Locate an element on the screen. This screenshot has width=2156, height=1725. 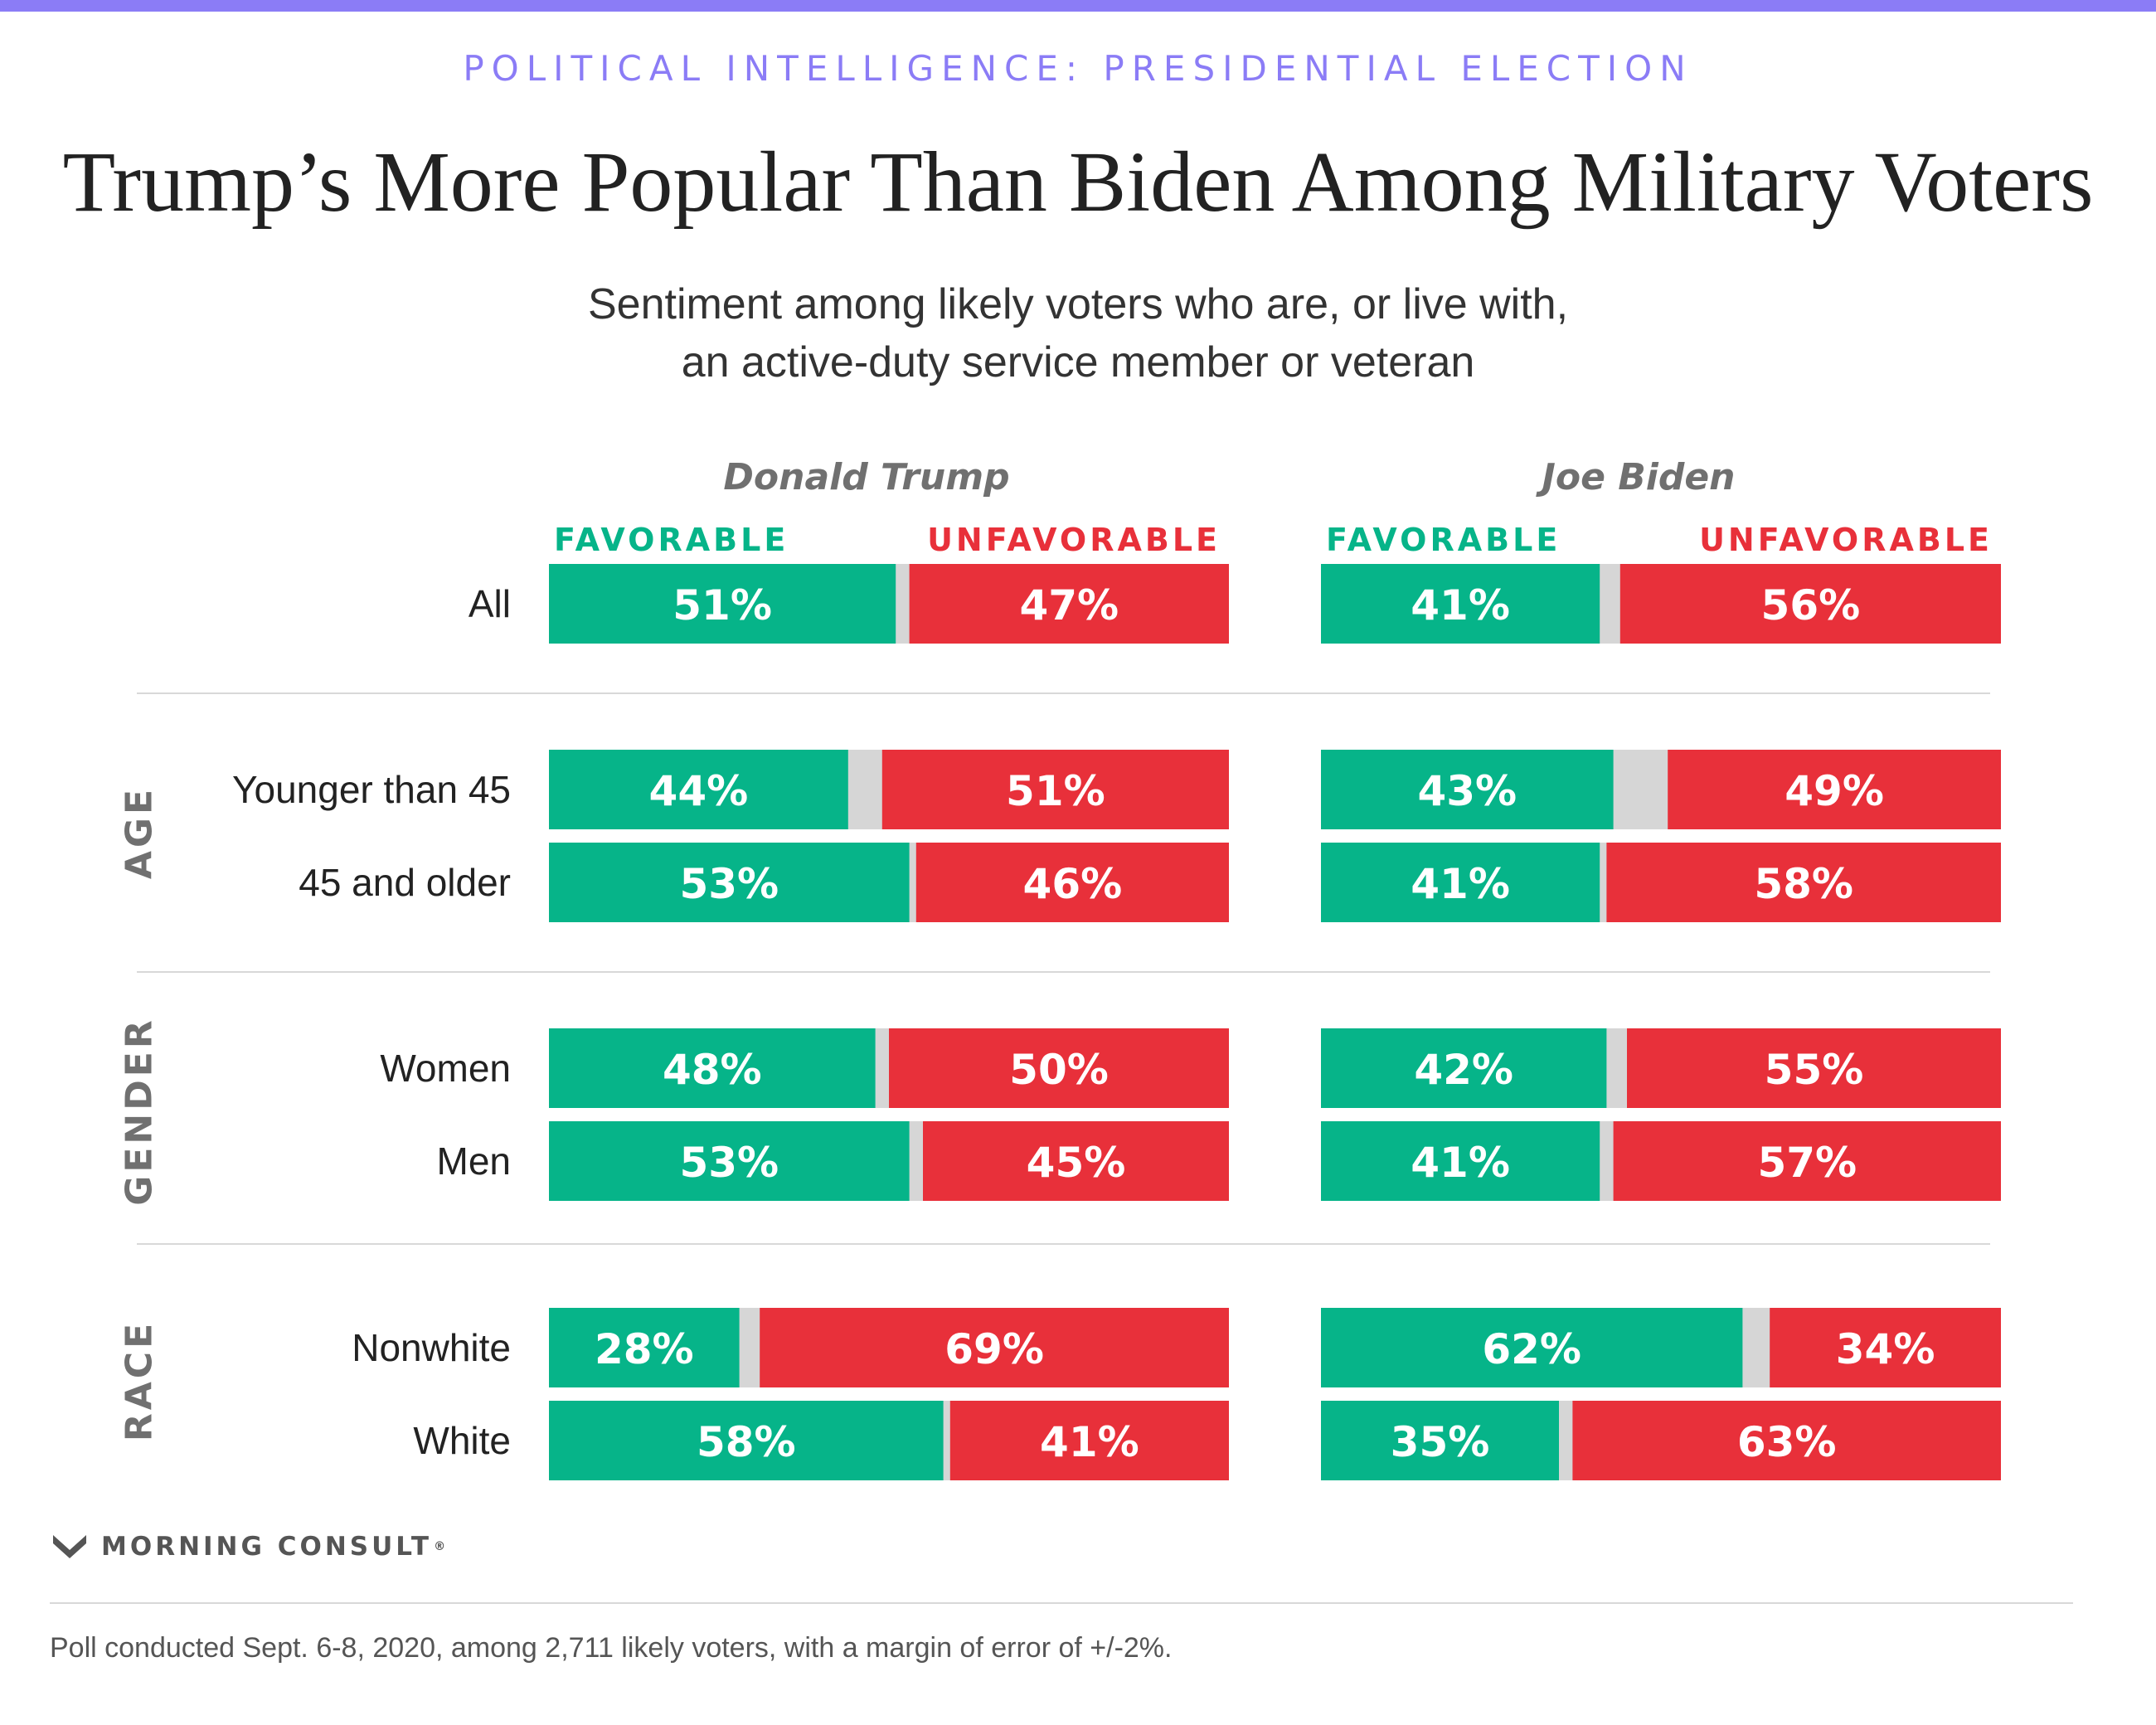
unfavorable-value-label: 57% is located at coordinates (1807, 1163).